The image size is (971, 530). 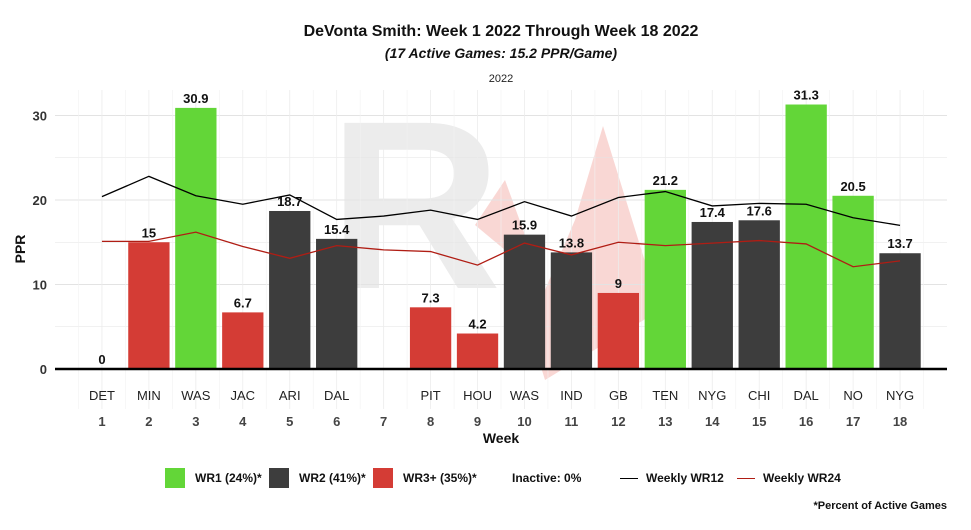 What do you see at coordinates (149, 395) in the screenshot?
I see `x-tick-opponent: MIN` at bounding box center [149, 395].